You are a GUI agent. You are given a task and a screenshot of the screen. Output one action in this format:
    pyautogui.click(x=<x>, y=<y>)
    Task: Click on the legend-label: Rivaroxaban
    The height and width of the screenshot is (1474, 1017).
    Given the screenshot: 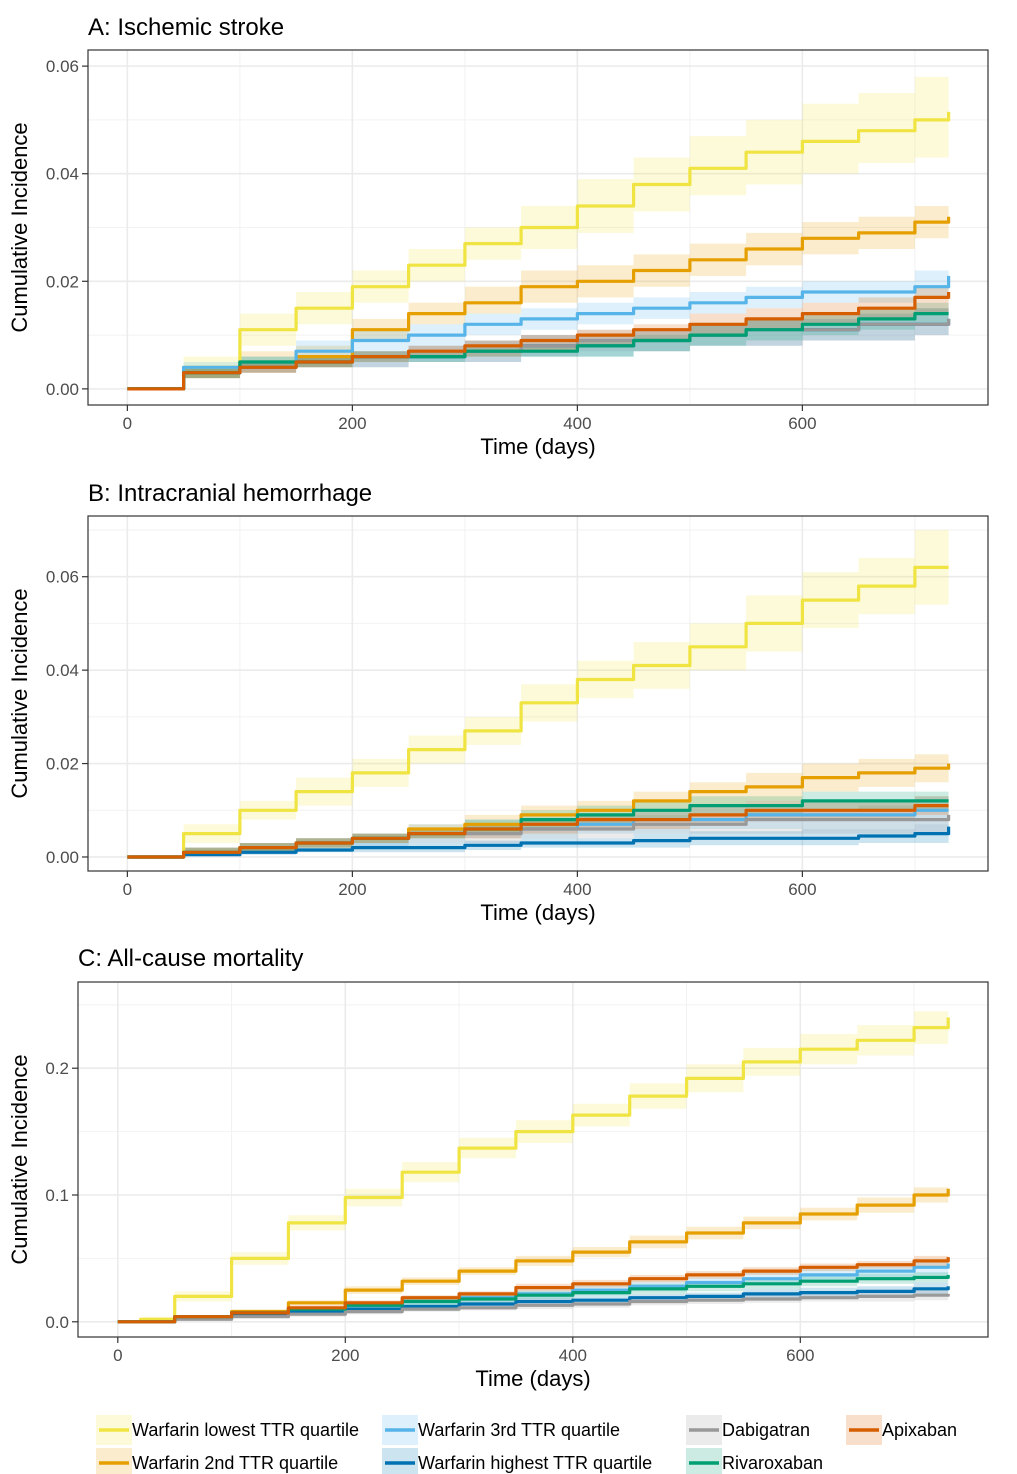 What is the action you would take?
    pyautogui.click(x=772, y=1463)
    